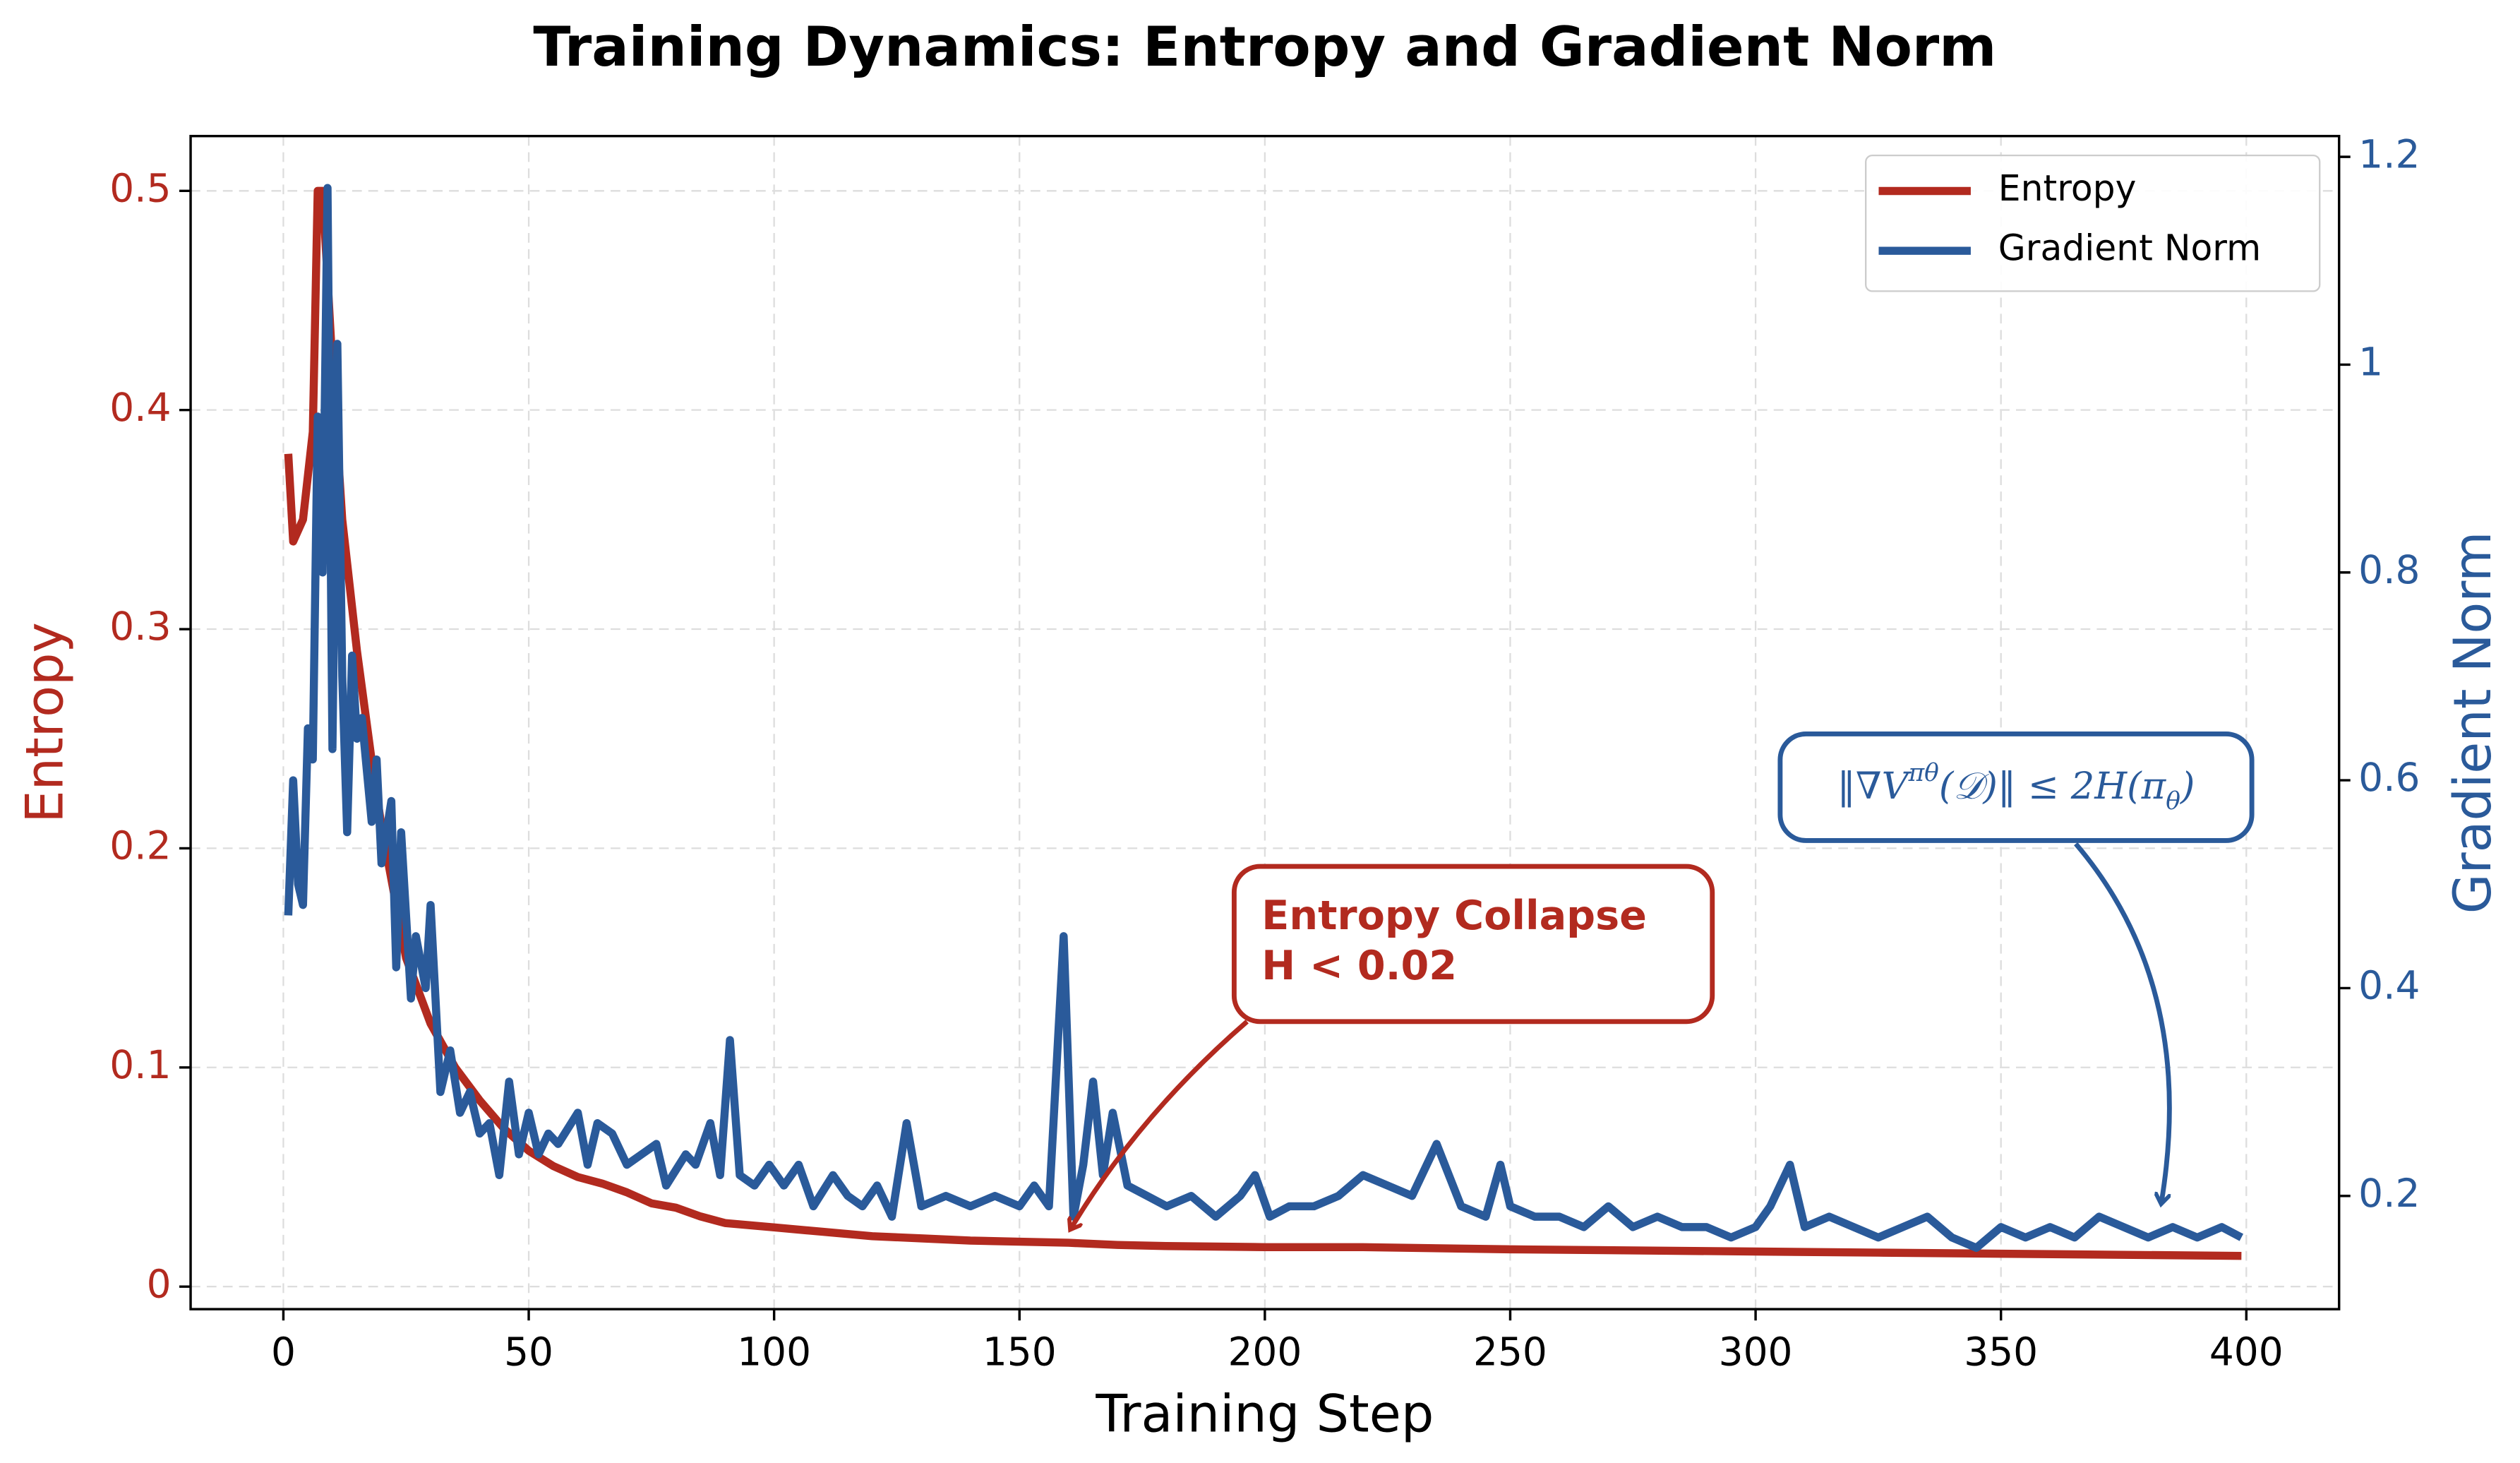  Describe the element at coordinates (1875, 786) in the screenshot. I see `formula-part: ‖∇V` at that location.